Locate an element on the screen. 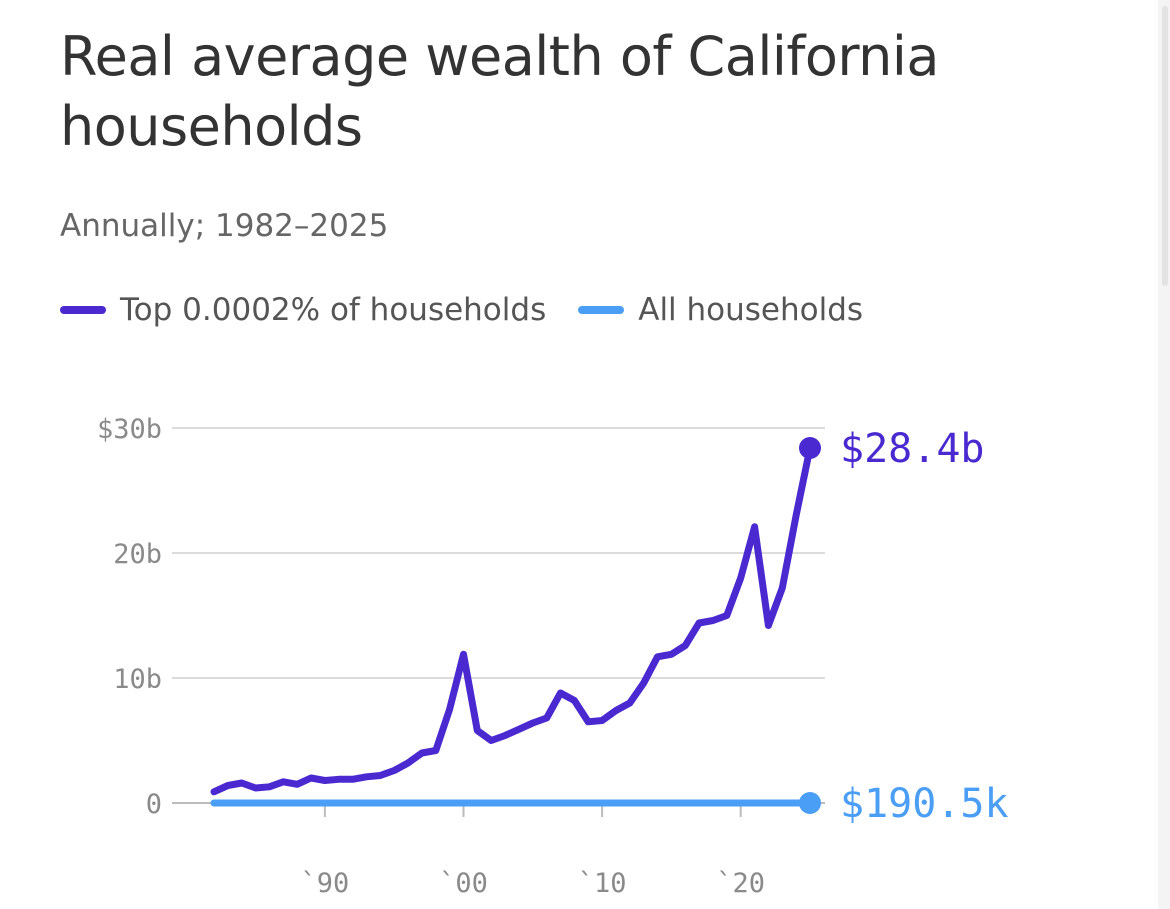  x-tick-label-3: `20 is located at coordinates (740, 883).